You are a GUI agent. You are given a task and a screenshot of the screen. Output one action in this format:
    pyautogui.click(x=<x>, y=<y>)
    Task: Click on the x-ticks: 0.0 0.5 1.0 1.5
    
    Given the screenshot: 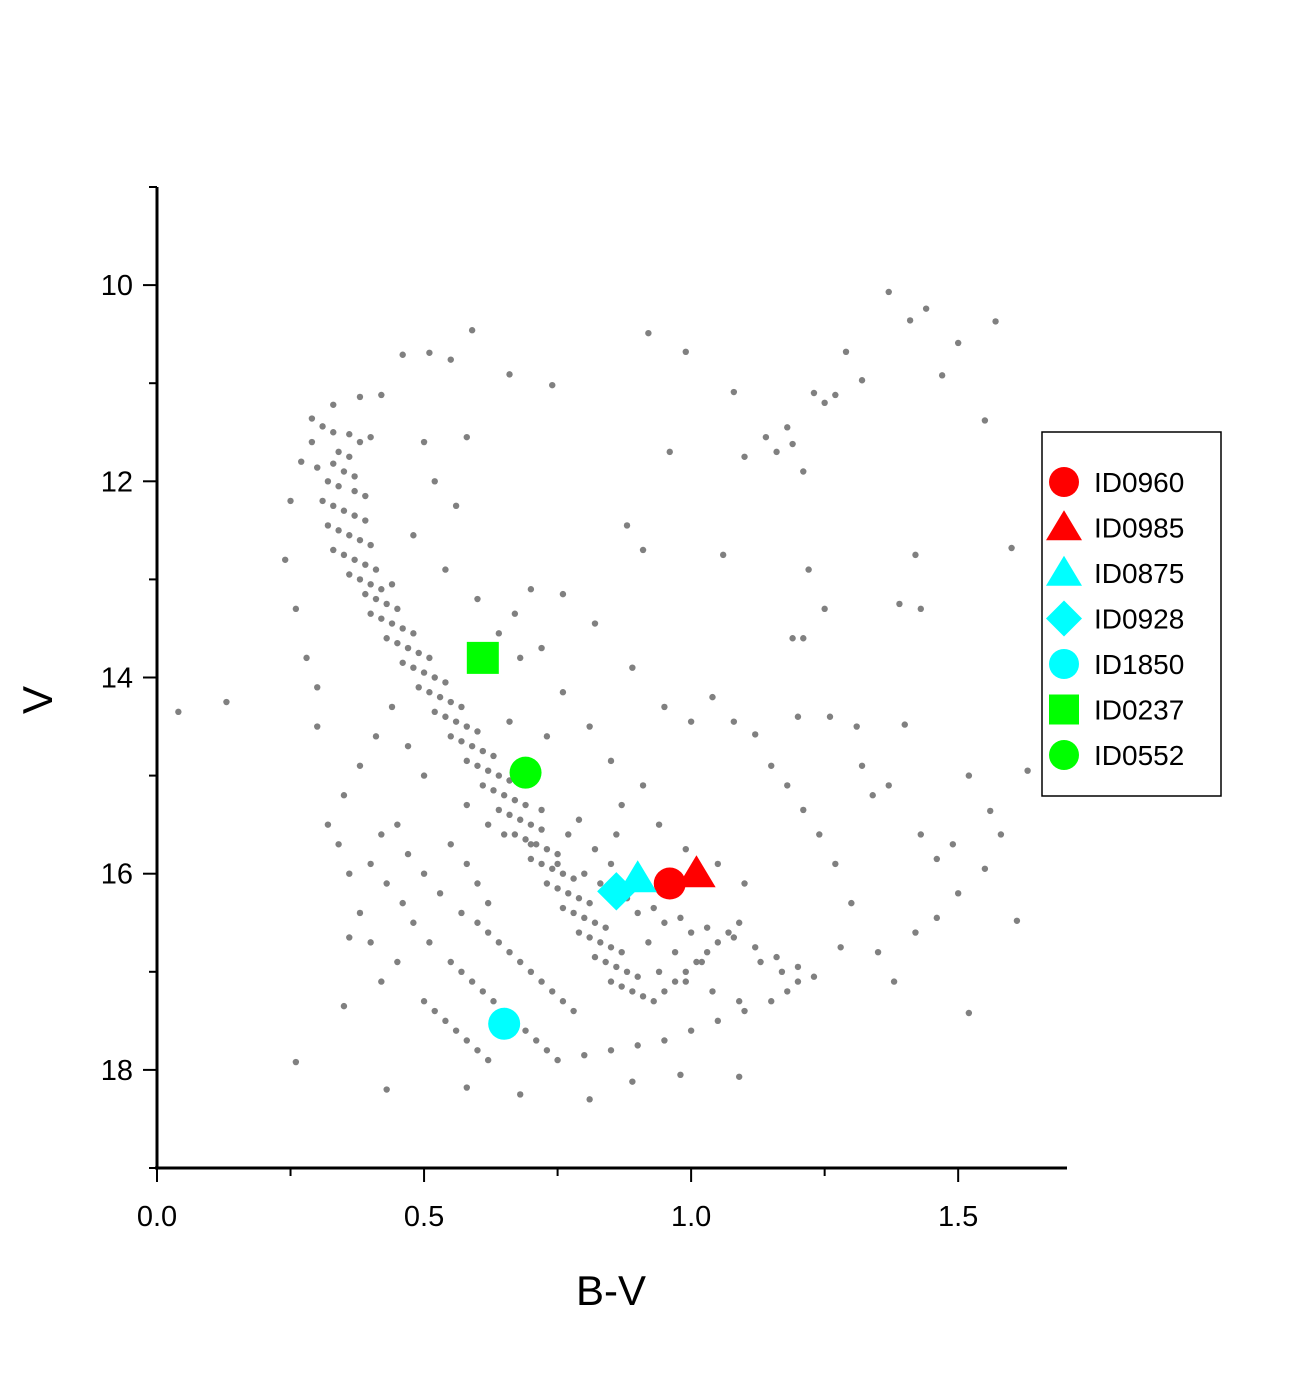 What is the action you would take?
    pyautogui.click(x=557, y=1200)
    